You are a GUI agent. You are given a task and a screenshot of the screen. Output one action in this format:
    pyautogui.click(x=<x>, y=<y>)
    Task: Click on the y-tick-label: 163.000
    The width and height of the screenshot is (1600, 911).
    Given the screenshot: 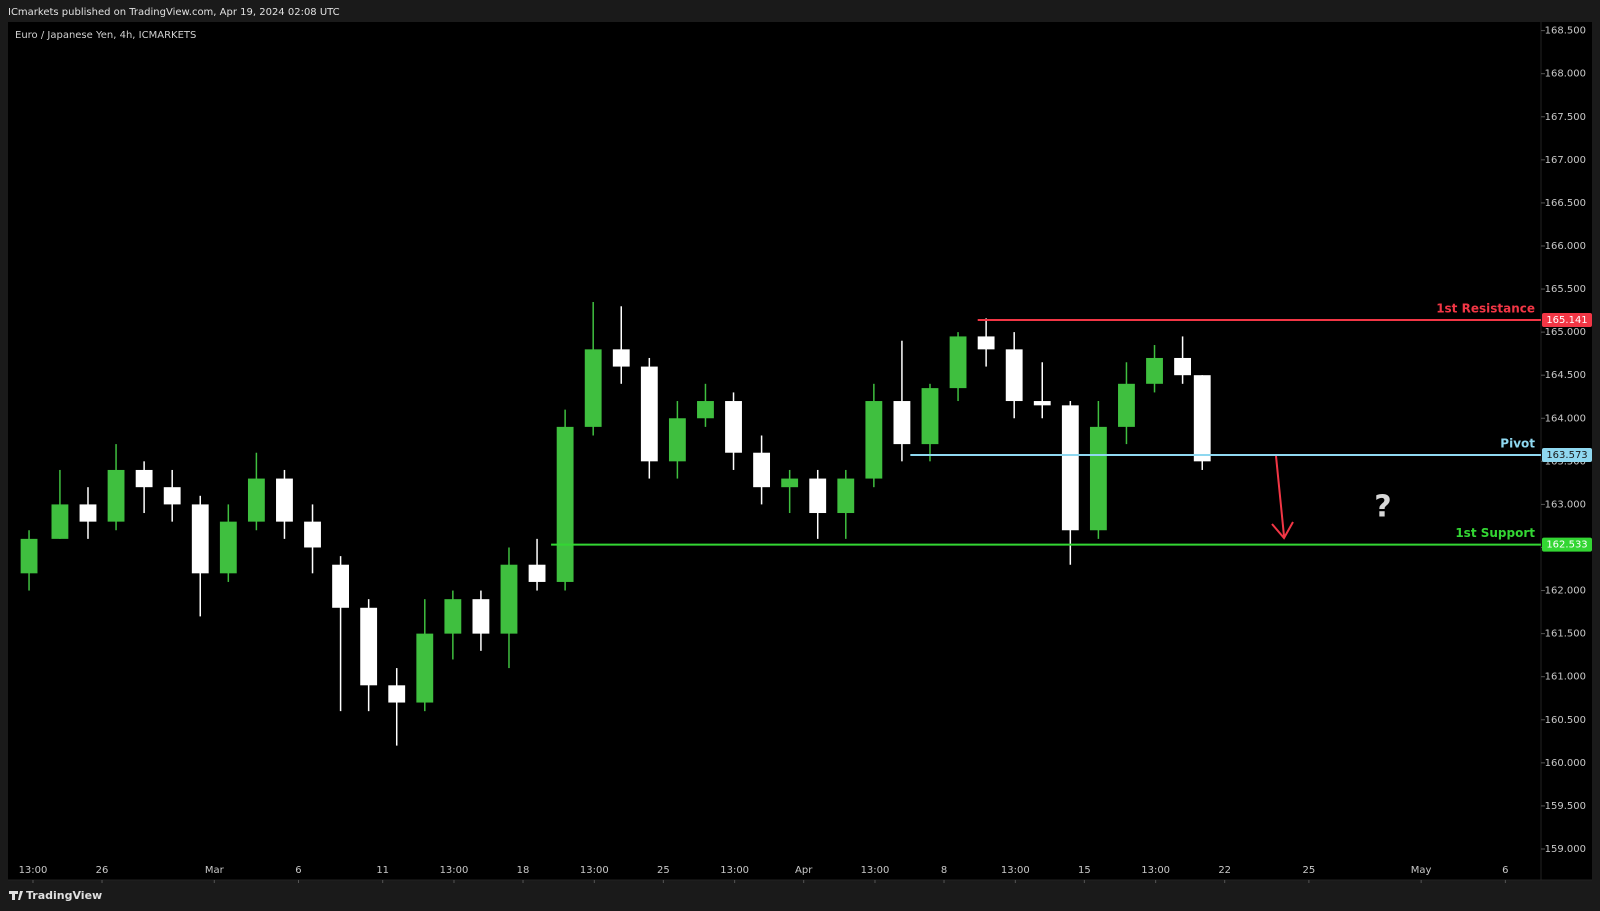 What is the action you would take?
    pyautogui.click(x=1565, y=504)
    